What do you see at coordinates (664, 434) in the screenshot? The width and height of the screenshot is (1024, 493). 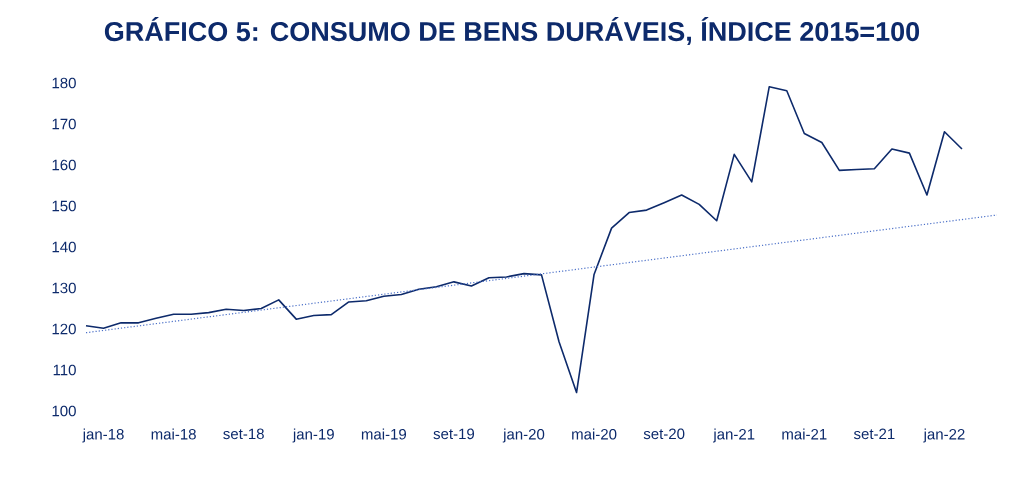 I see `x-tick-label: set-20` at bounding box center [664, 434].